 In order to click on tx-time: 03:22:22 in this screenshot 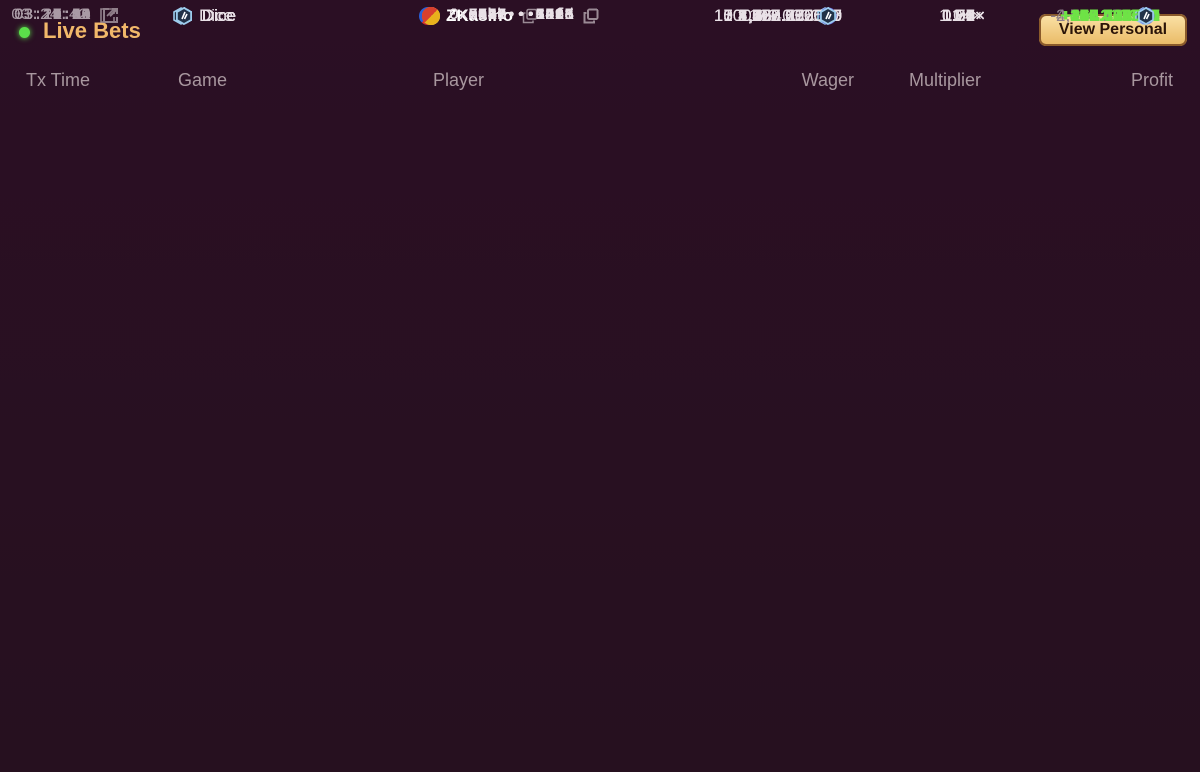, I will do `click(52, 15)`.